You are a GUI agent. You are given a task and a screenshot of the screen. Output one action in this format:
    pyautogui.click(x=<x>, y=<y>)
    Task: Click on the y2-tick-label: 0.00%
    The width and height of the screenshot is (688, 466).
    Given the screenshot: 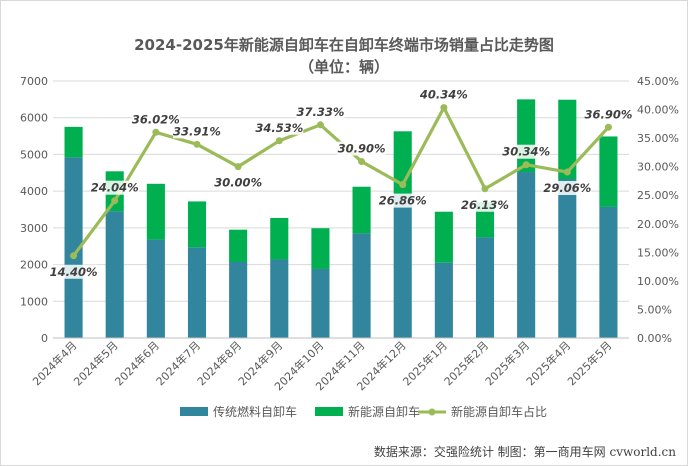 What is the action you would take?
    pyautogui.click(x=654, y=338)
    